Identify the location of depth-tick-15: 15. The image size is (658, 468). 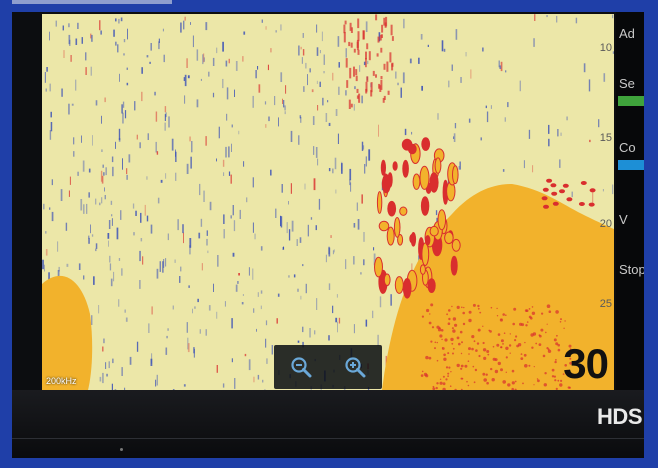
(605, 138).